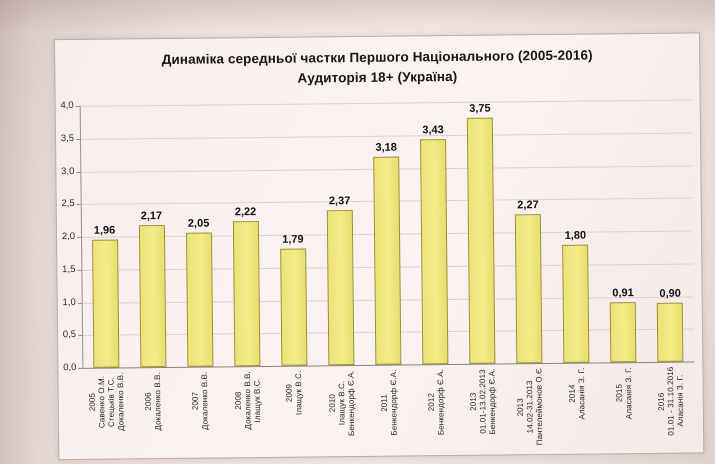  What do you see at coordinates (483, 401) in the screenshot?
I see `x-axis-label: 2013 01.01-13.02.2013 Бенкендорф Є.А.` at bounding box center [483, 401].